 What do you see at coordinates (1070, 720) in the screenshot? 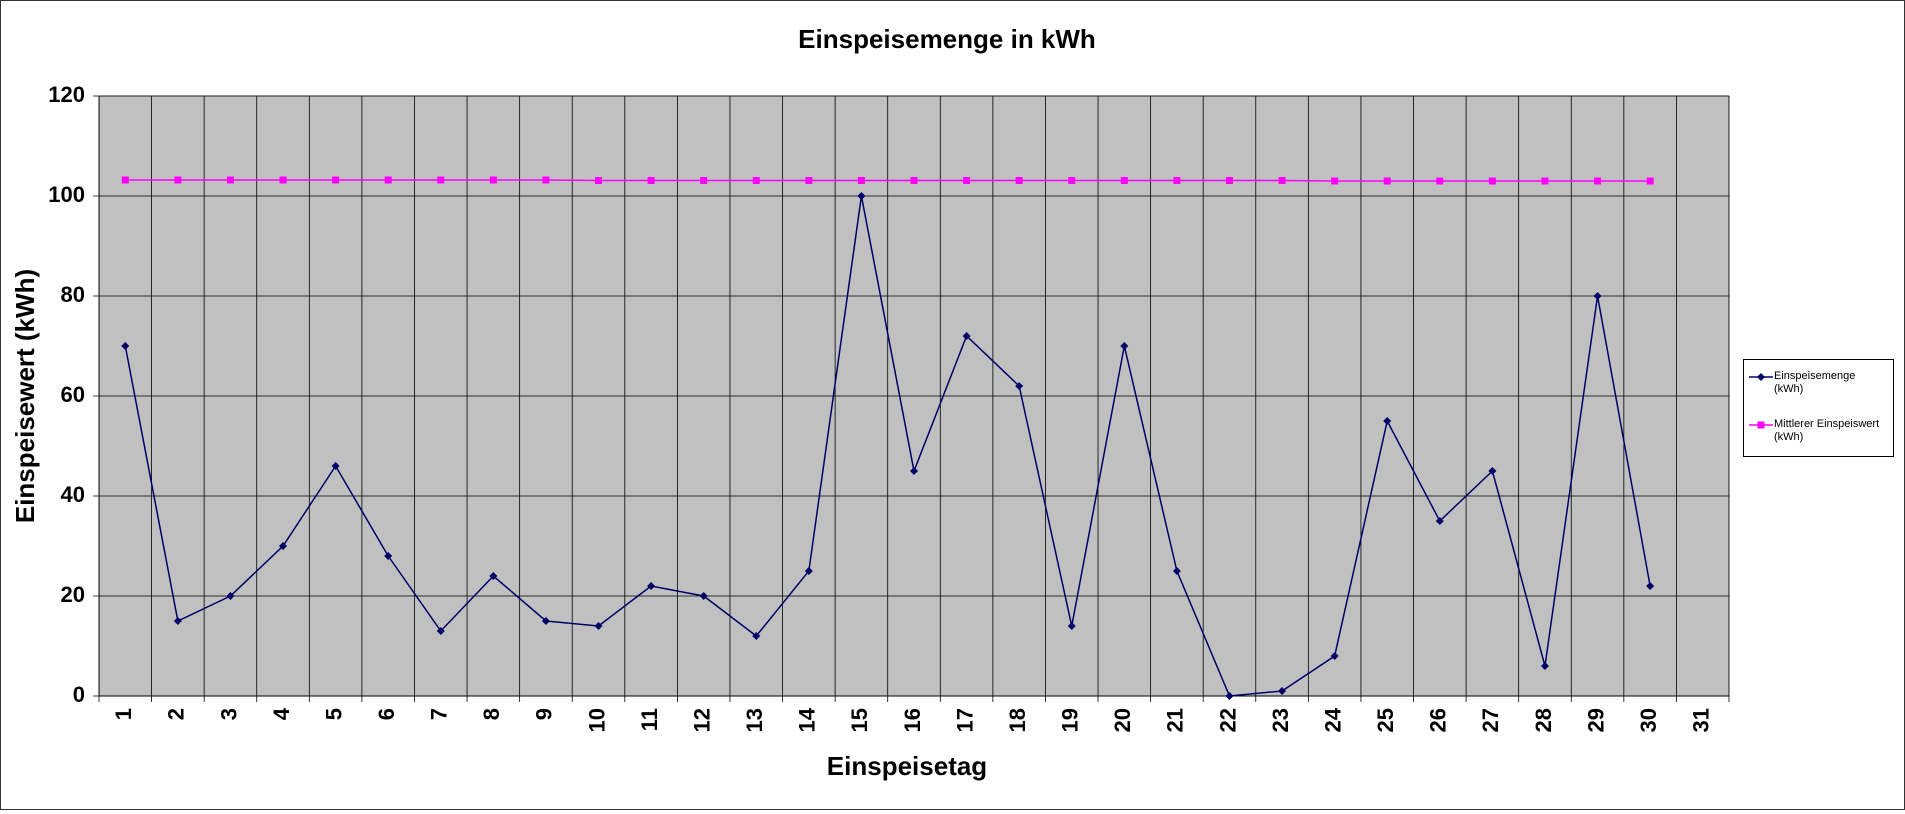
I see `x-tick-label: 19` at bounding box center [1070, 720].